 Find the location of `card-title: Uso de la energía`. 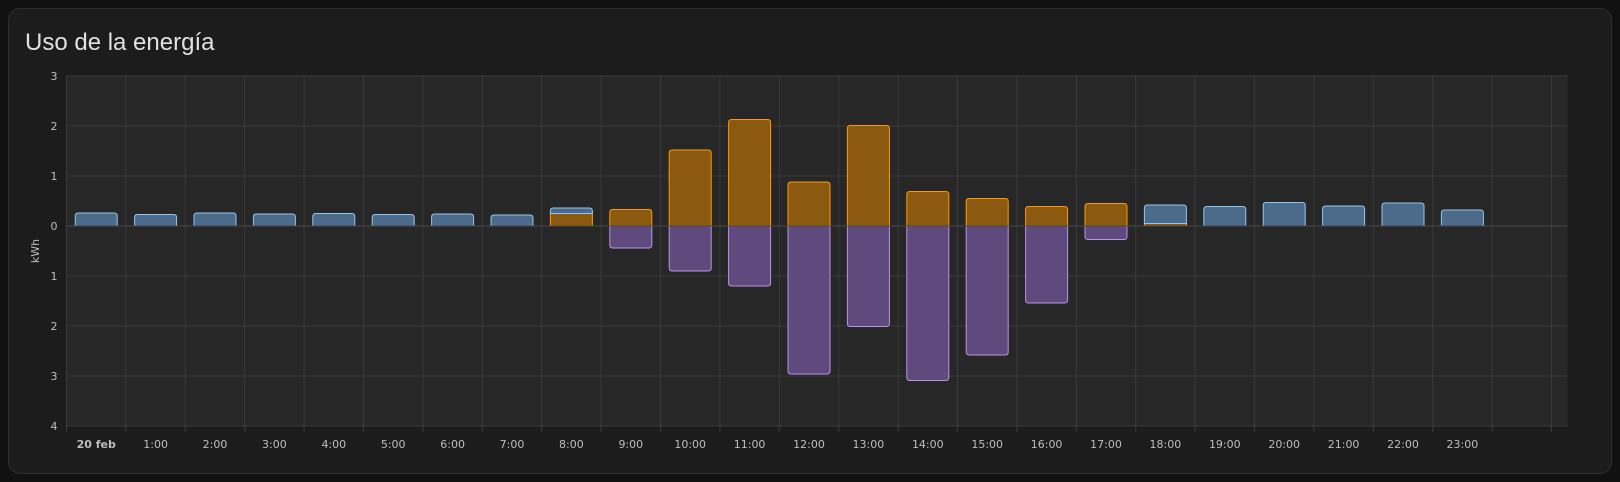

card-title: Uso de la energía is located at coordinates (120, 42).